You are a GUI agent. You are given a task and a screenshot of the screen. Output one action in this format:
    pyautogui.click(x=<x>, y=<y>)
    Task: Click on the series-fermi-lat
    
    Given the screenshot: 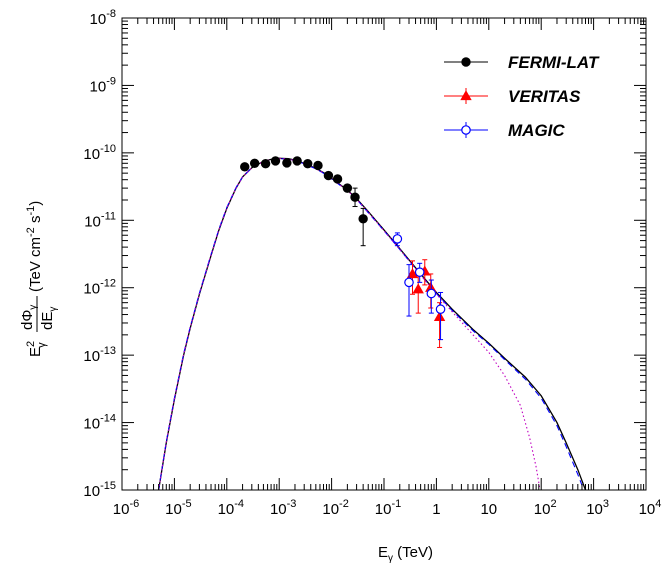 What is the action you would take?
    pyautogui.click(x=304, y=201)
    